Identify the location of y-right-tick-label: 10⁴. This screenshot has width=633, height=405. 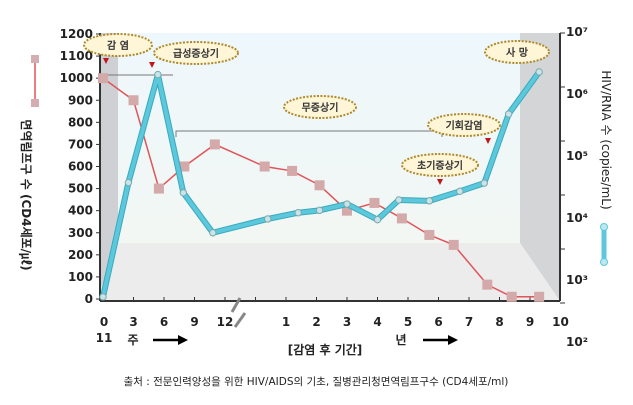
(577, 218).